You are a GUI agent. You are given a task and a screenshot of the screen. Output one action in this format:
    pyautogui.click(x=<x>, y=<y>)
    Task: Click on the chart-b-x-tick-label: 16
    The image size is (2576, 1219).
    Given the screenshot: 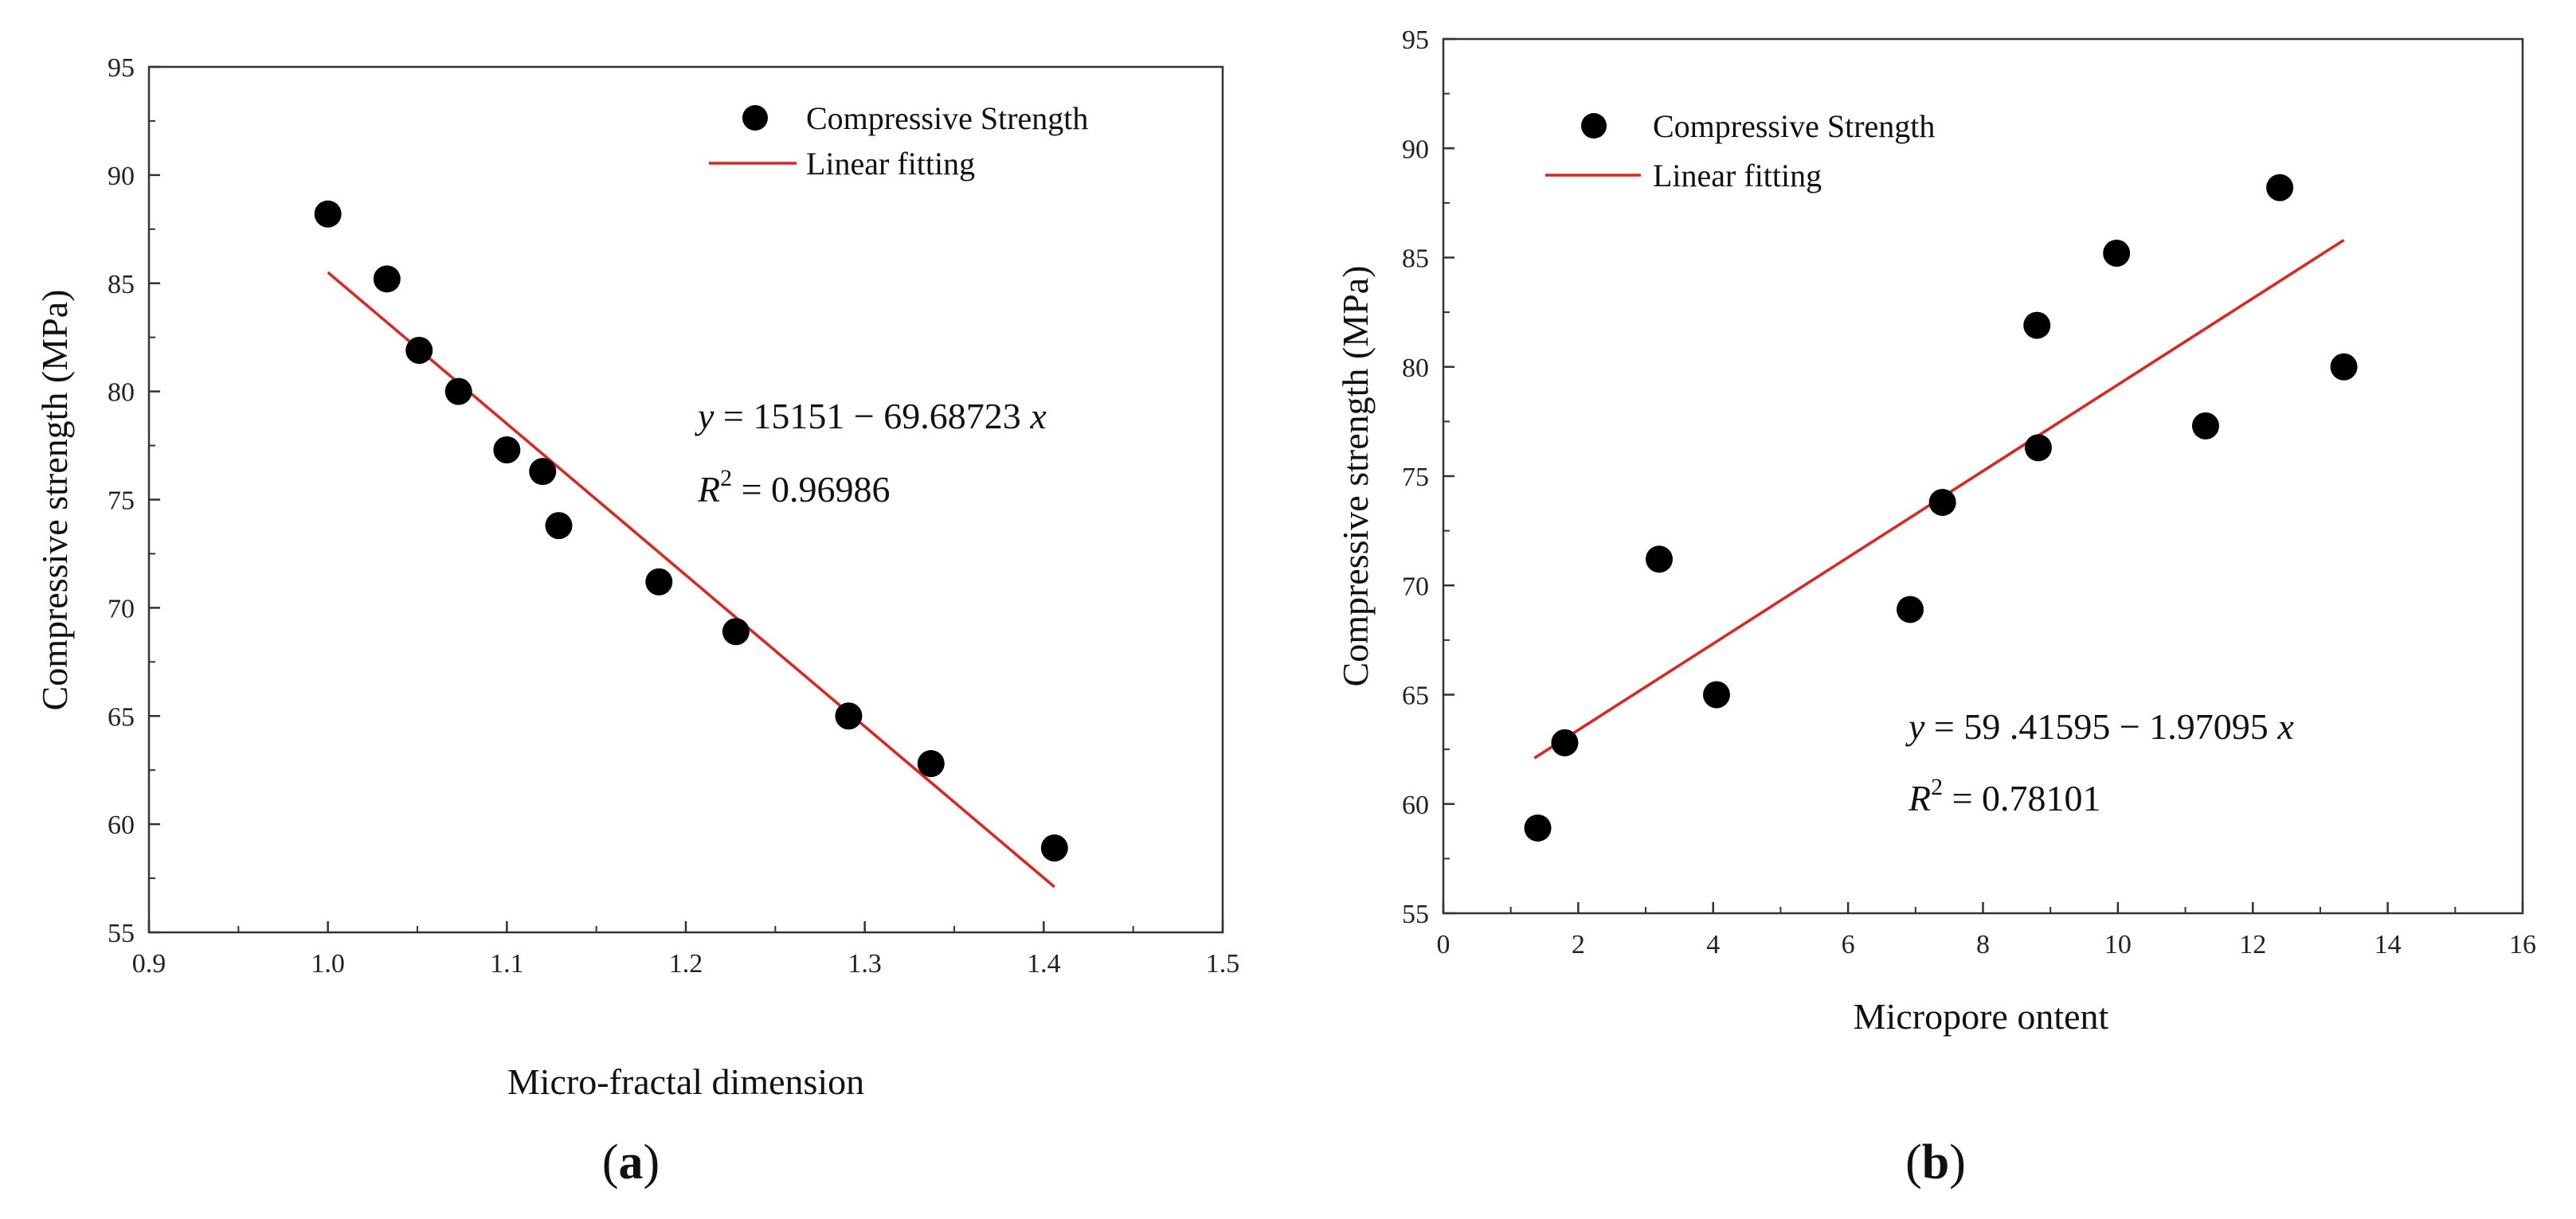 What is the action you would take?
    pyautogui.click(x=2522, y=945)
    